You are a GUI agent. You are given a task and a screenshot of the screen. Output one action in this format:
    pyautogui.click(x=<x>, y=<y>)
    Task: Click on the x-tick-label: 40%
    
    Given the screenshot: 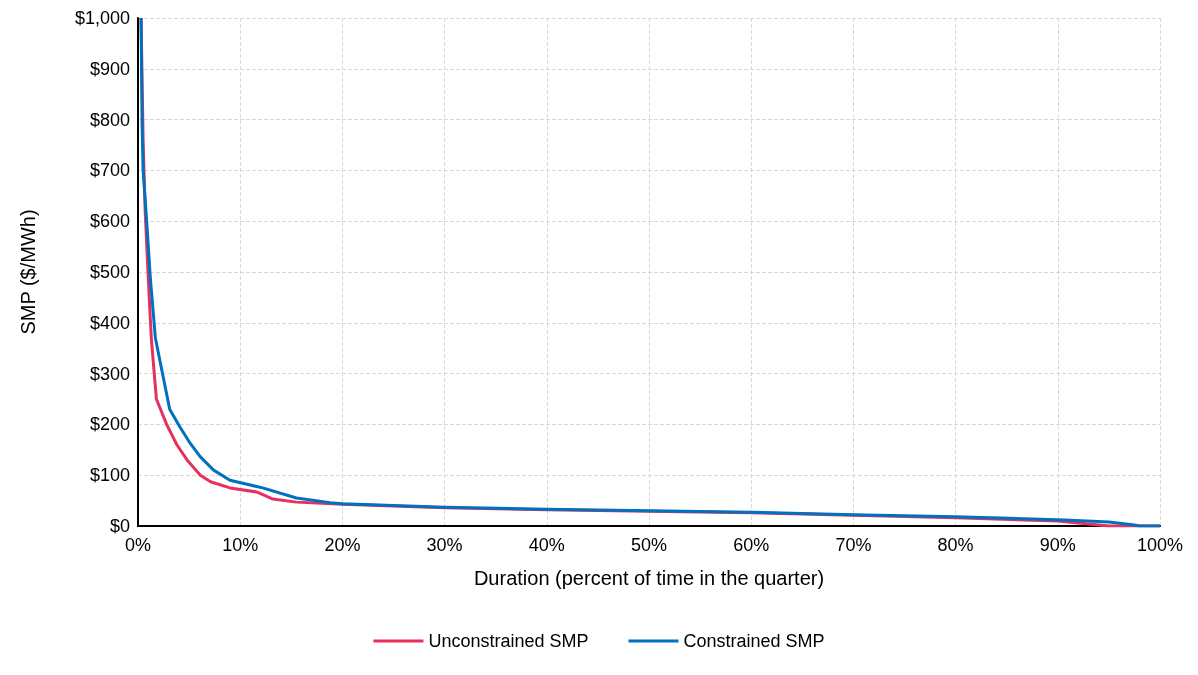 What is the action you would take?
    pyautogui.click(x=546, y=545)
    